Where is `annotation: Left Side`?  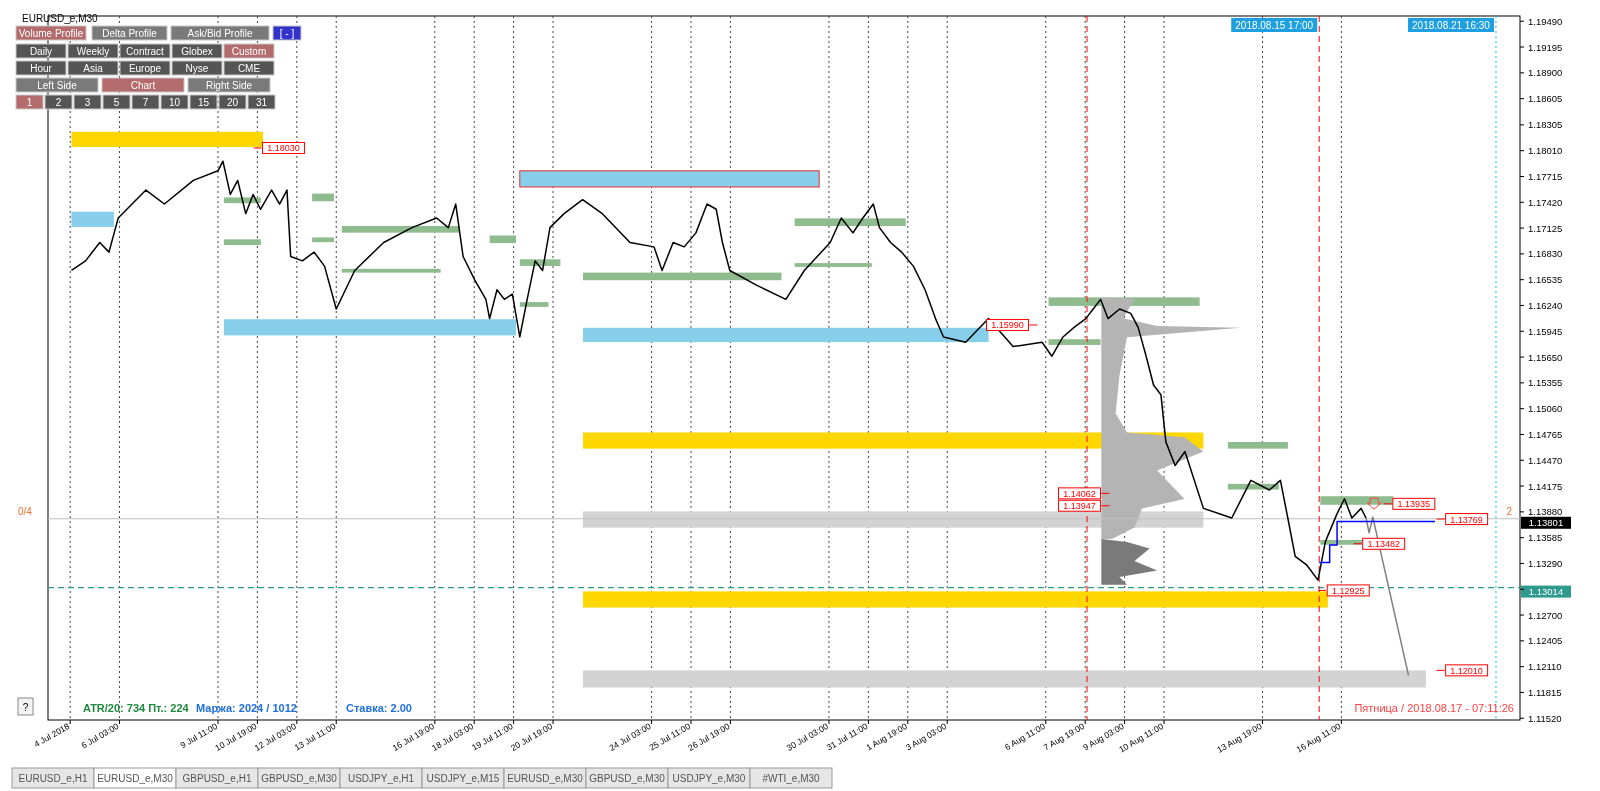 annotation: Left Side is located at coordinates (57, 85).